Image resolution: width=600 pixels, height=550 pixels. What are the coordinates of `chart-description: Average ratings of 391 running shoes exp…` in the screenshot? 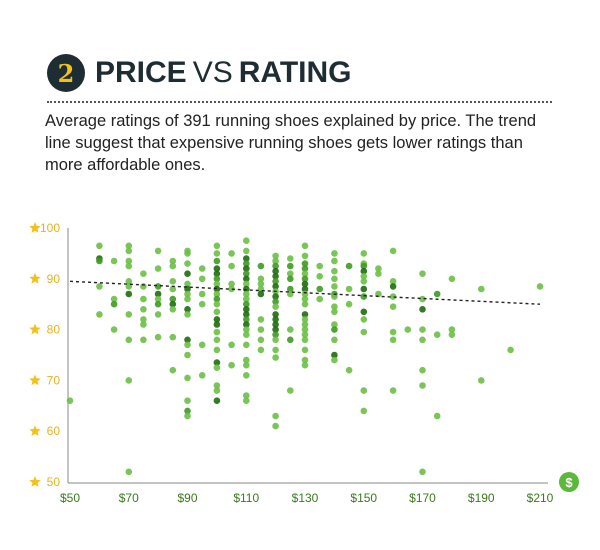 It's located at (291, 143).